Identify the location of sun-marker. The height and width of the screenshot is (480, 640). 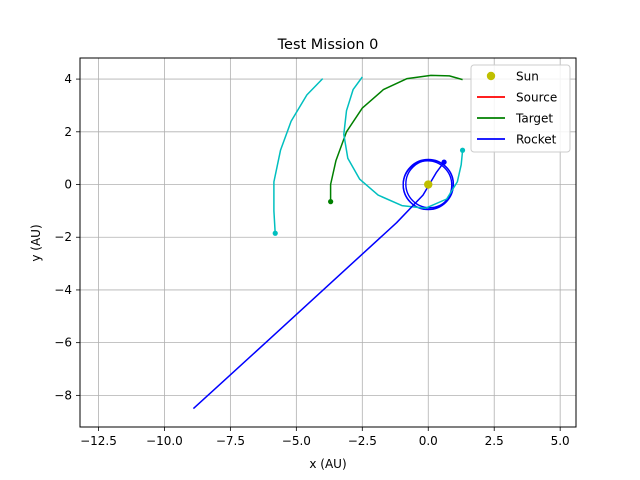
(428, 184).